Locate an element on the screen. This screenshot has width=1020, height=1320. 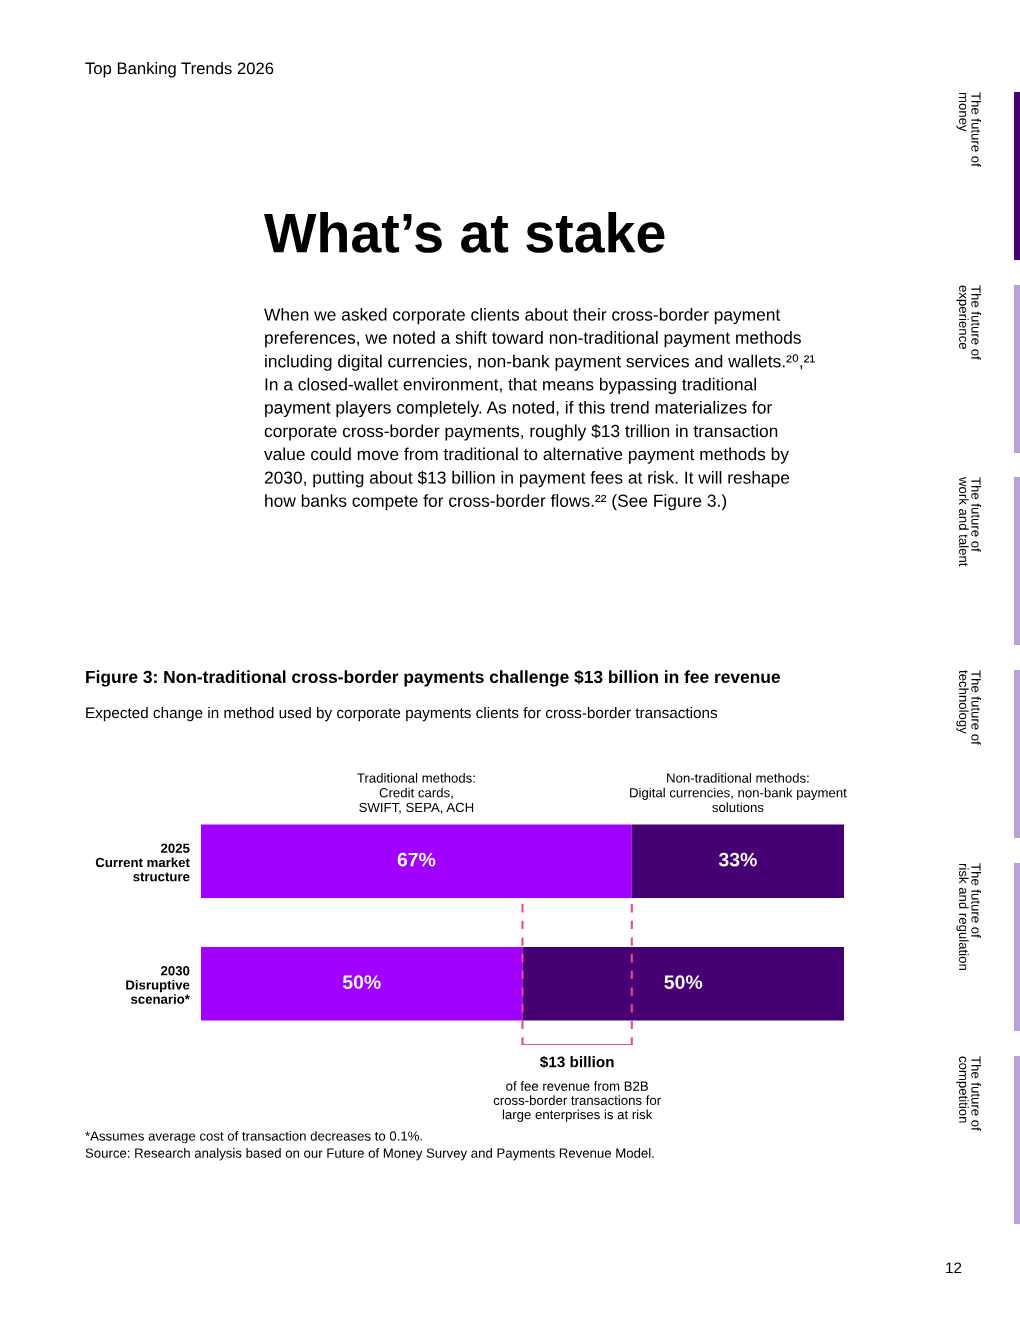
data-label: 67% is located at coordinates (416, 859).